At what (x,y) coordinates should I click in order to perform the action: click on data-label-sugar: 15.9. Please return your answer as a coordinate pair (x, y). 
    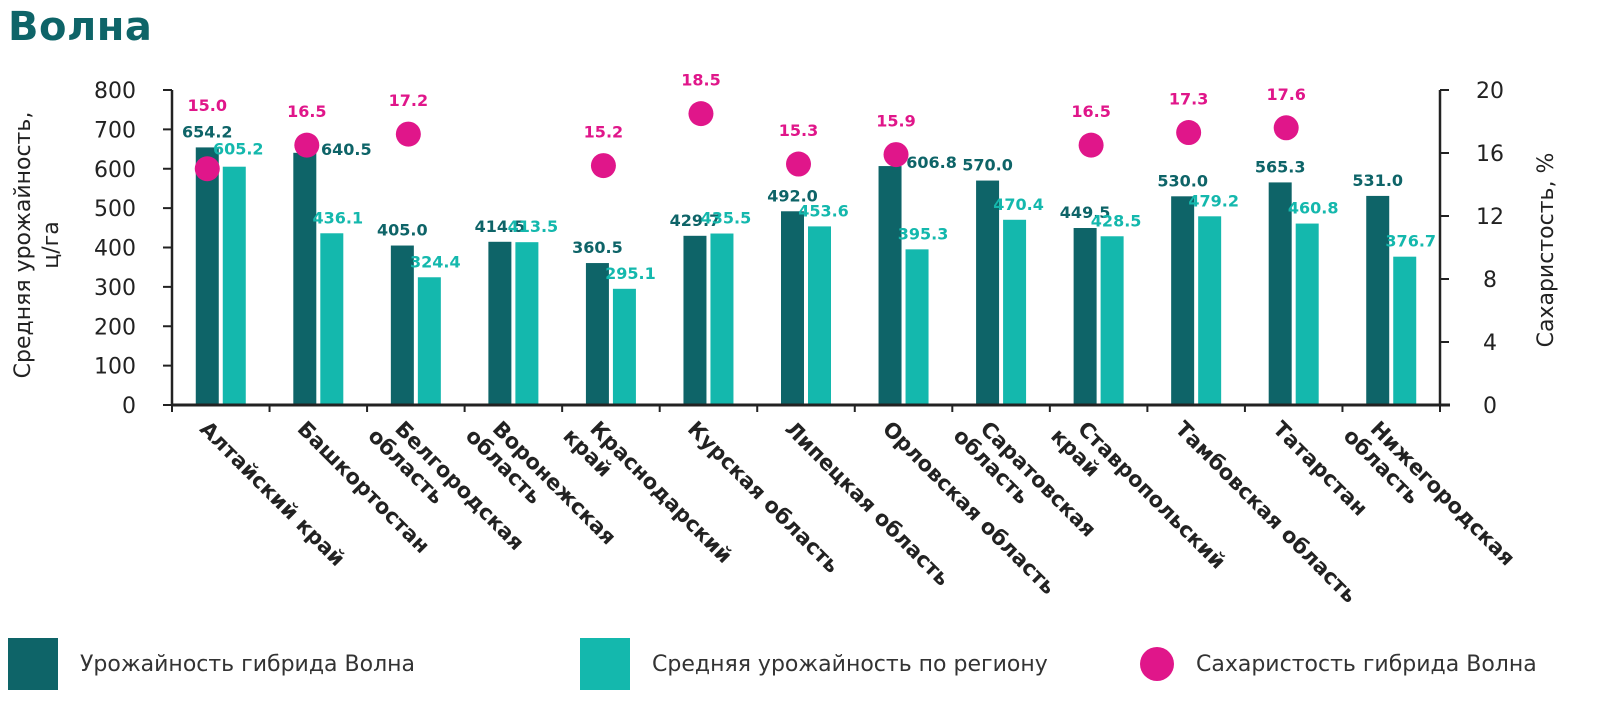
    Looking at the image, I should click on (895, 121).